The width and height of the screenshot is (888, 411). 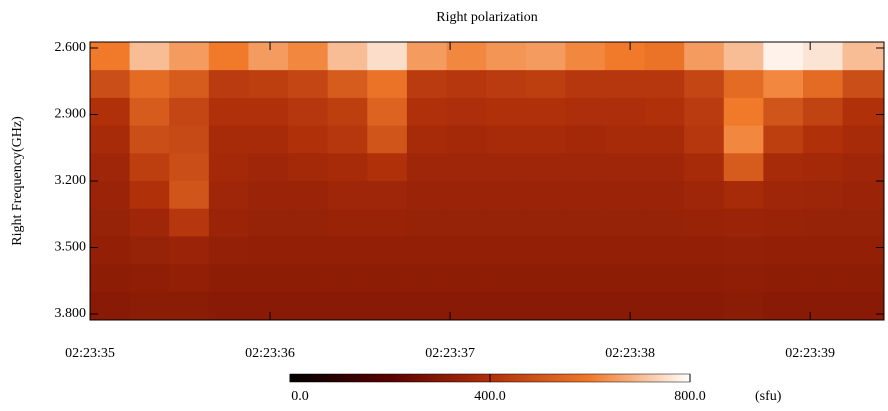 What do you see at coordinates (71, 114) in the screenshot?
I see `y-tick-label: 2.900` at bounding box center [71, 114].